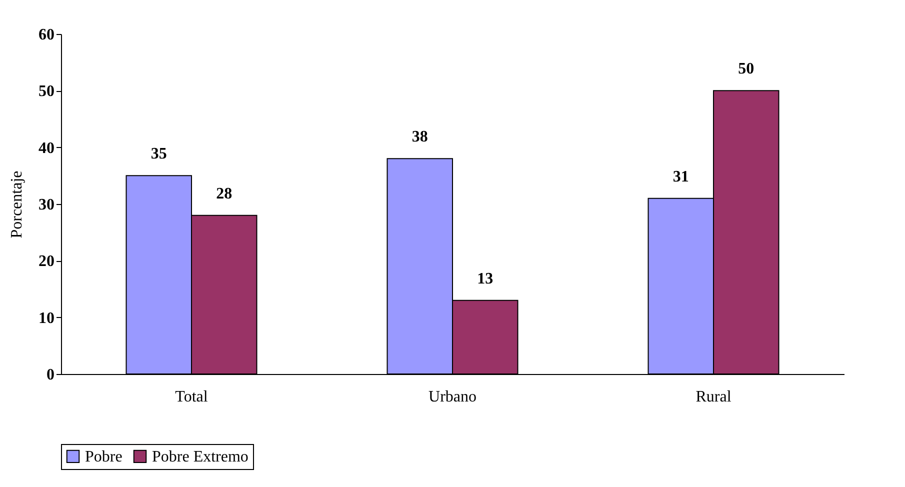 The image size is (905, 487). I want to click on y-tick-label: 60, so click(46, 35).